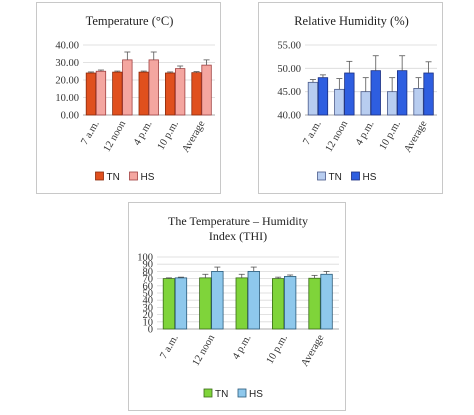 The image size is (474, 415). I want to click on y-tick-label: 0.00, so click(70, 116).